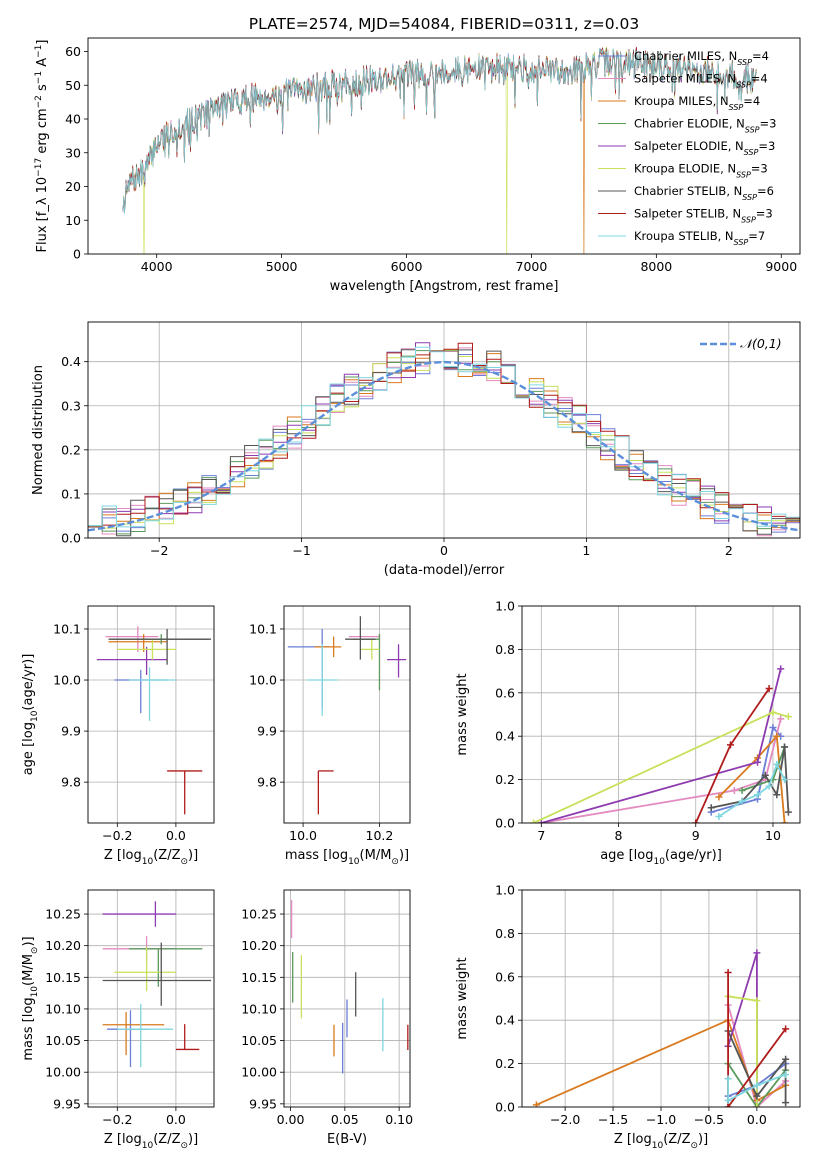 Image resolution: width=819 pixels, height=1170 pixels. Describe the element at coordinates (764, 214) in the screenshot. I see `legend-nssp: =3` at that location.